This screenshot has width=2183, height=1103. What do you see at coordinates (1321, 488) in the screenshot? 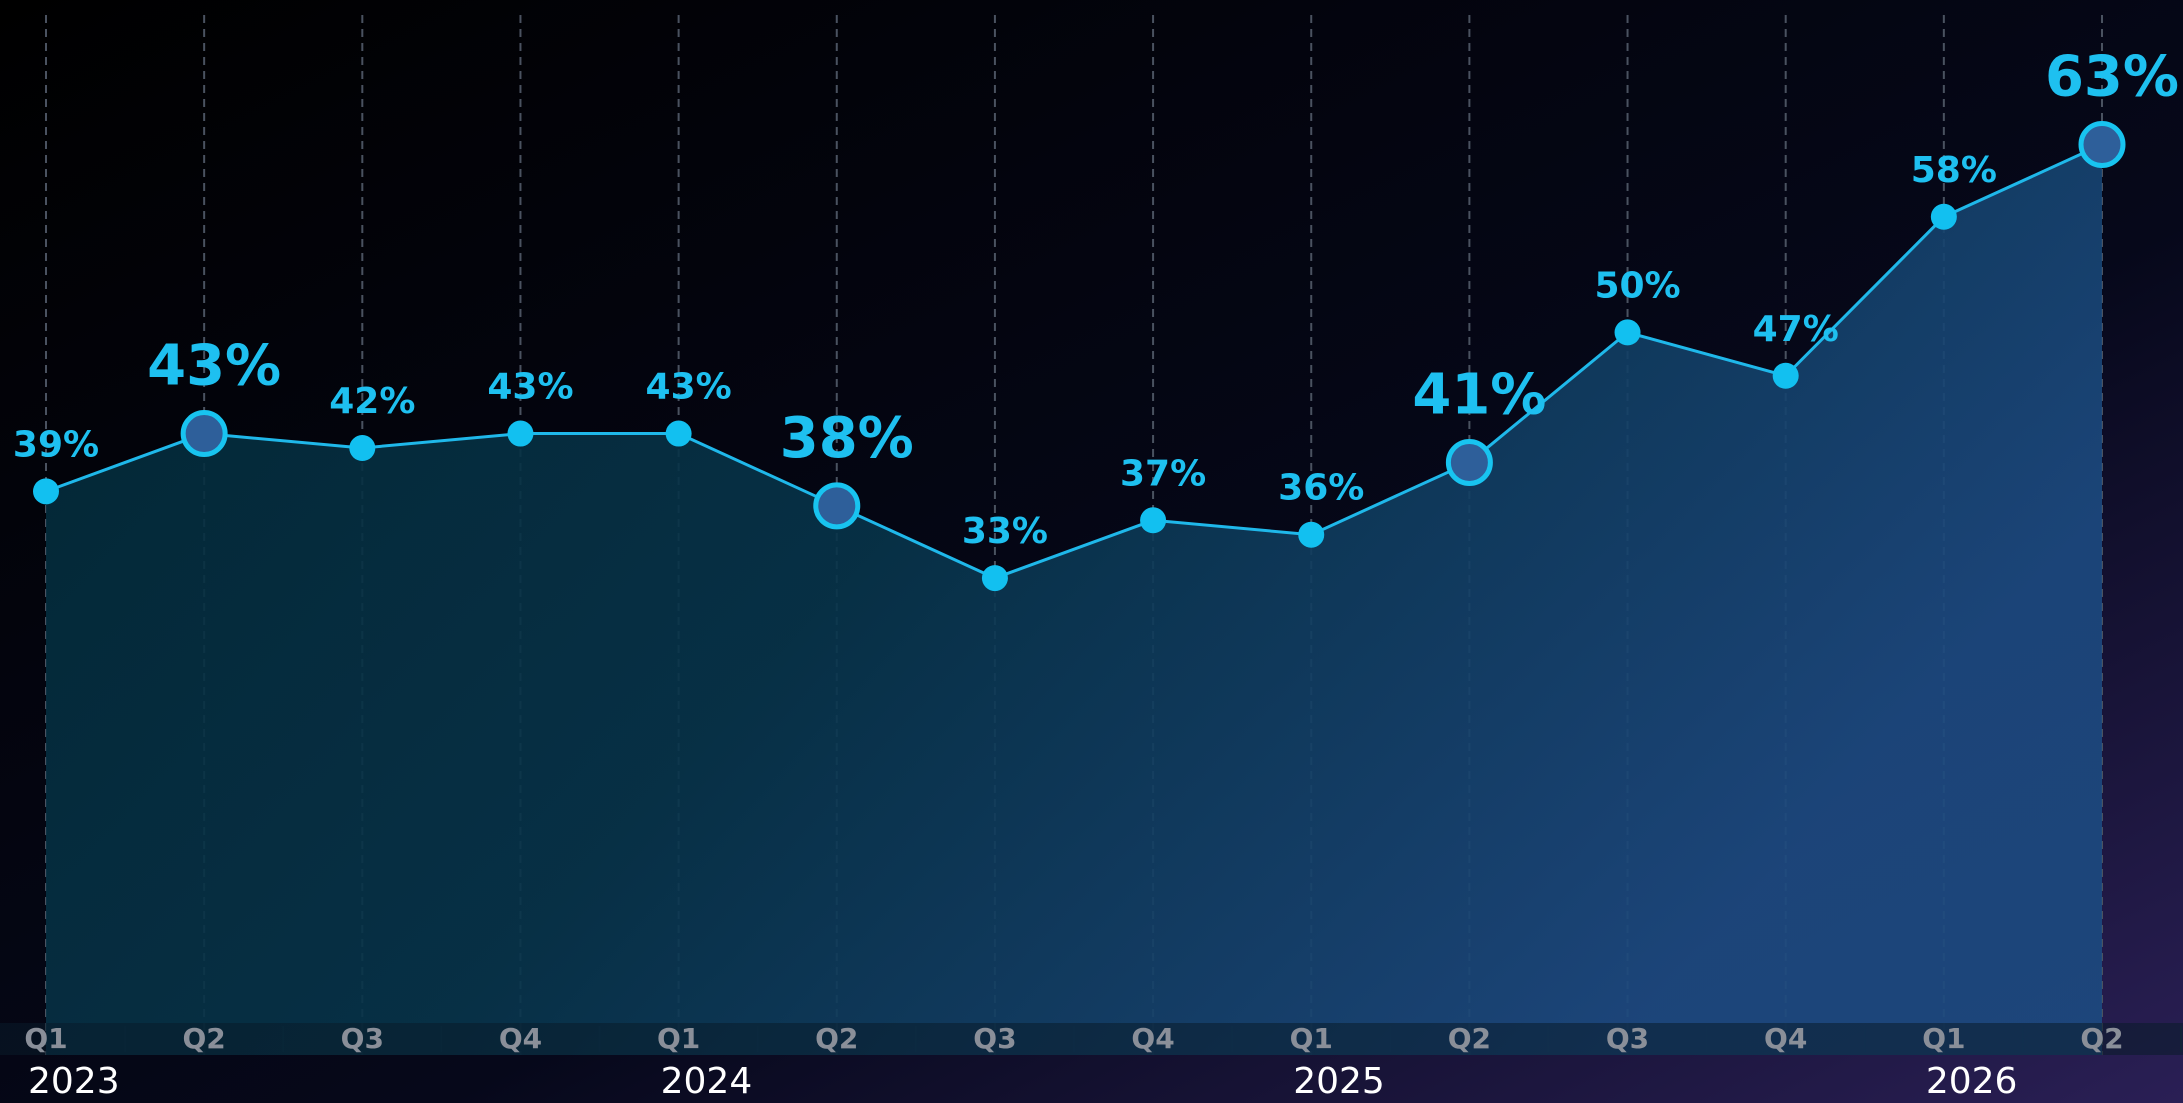
I see `data-label: 36%` at bounding box center [1321, 488].